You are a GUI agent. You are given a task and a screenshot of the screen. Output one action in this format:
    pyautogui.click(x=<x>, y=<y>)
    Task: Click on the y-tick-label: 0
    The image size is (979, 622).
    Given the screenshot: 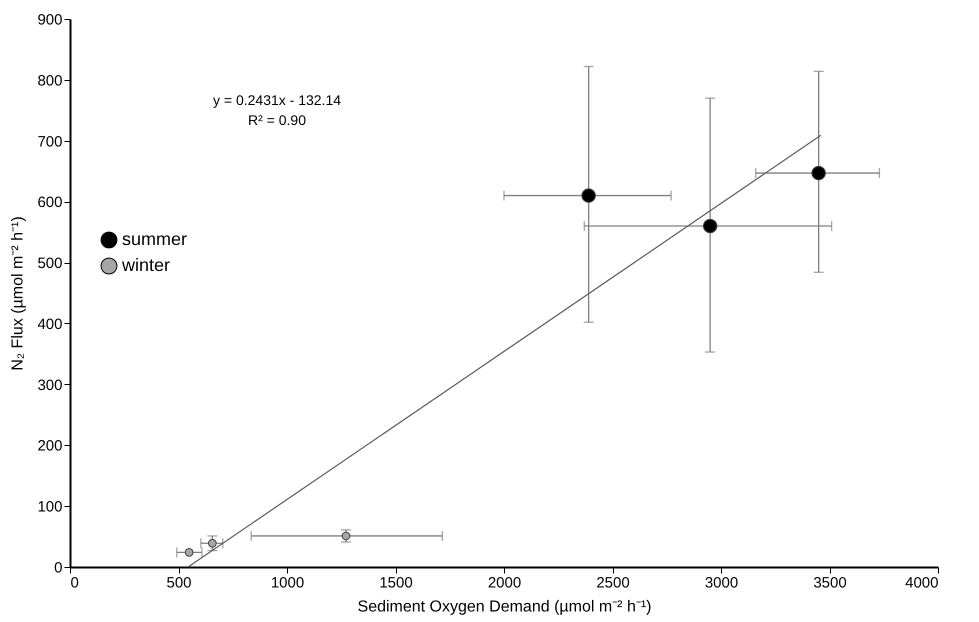 What is the action you would take?
    pyautogui.click(x=58, y=568)
    